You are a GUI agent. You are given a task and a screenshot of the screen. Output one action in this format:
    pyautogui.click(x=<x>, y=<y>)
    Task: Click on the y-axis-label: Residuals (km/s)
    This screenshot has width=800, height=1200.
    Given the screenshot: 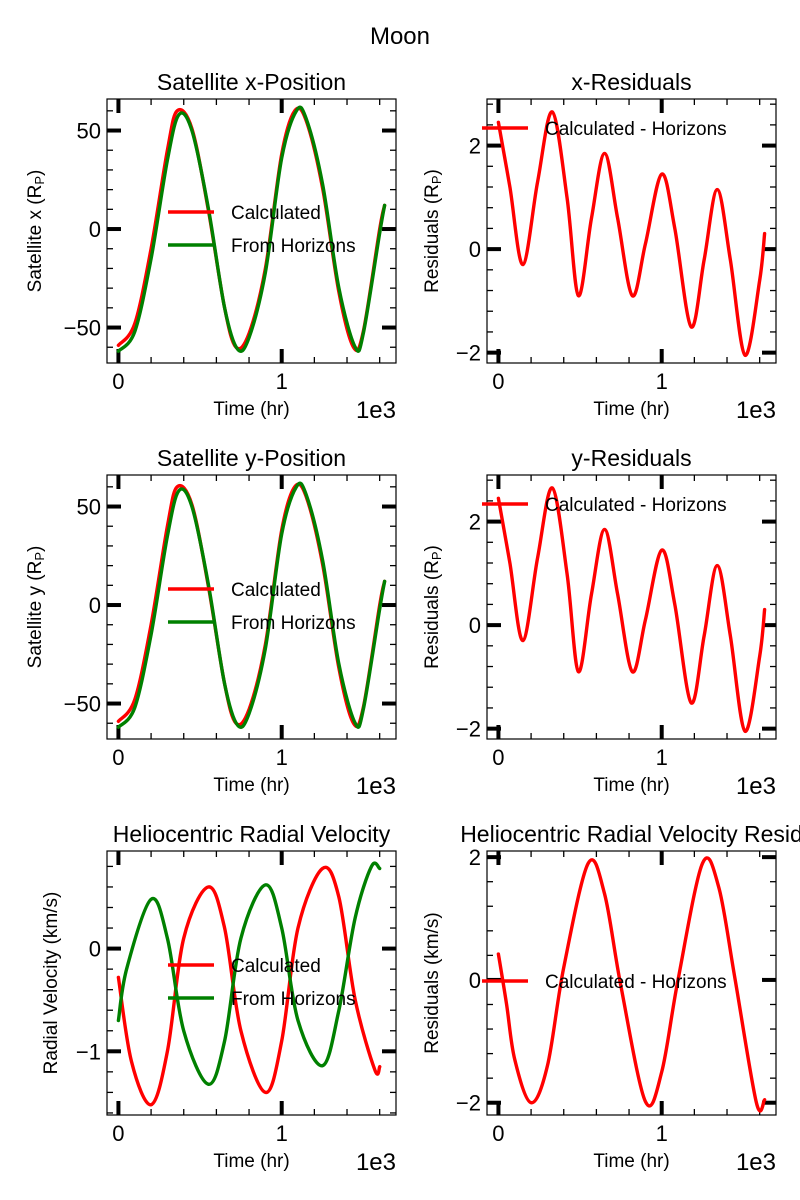 What is the action you would take?
    pyautogui.click(x=432, y=982)
    